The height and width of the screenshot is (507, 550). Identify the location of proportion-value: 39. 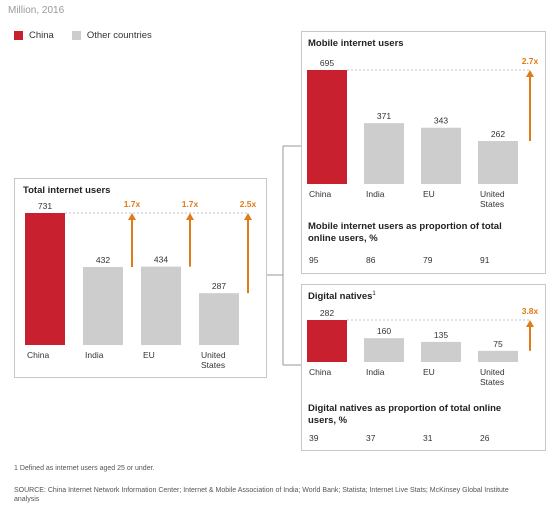
(314, 438).